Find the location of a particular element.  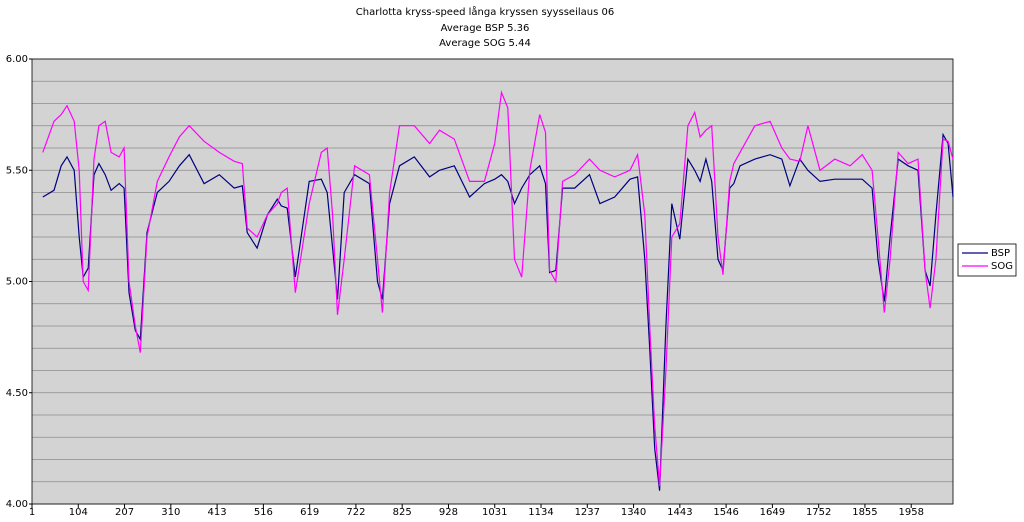

x-tick-label: 722 is located at coordinates (355, 512).